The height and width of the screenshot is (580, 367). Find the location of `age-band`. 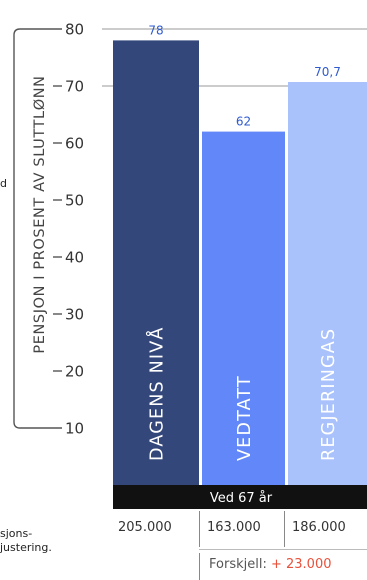

age-band is located at coordinates (240, 497).